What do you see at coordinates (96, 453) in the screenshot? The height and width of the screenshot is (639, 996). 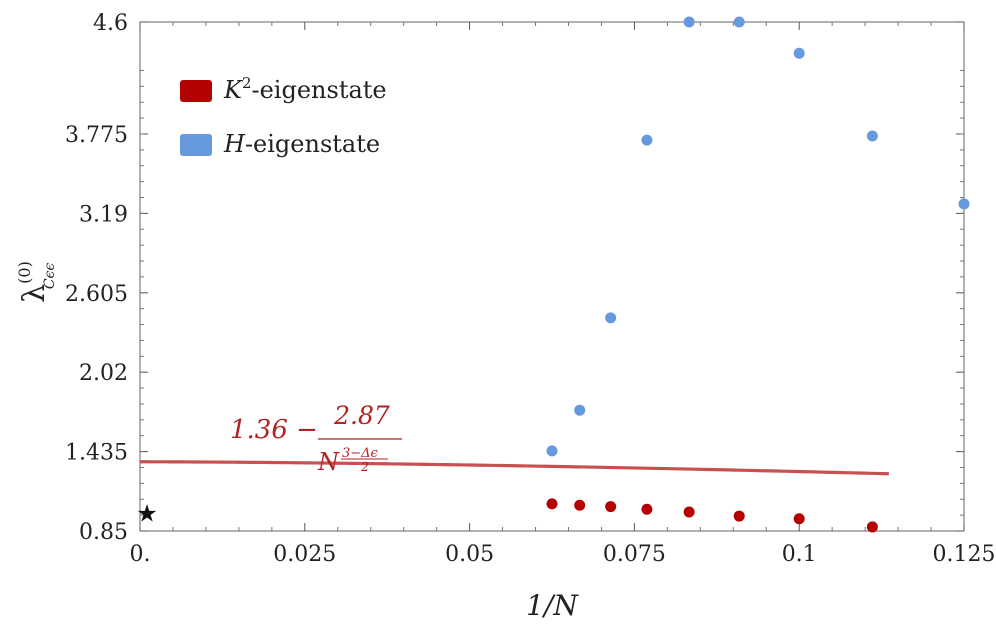 I see `y-tick-label: 1.435` at bounding box center [96, 453].